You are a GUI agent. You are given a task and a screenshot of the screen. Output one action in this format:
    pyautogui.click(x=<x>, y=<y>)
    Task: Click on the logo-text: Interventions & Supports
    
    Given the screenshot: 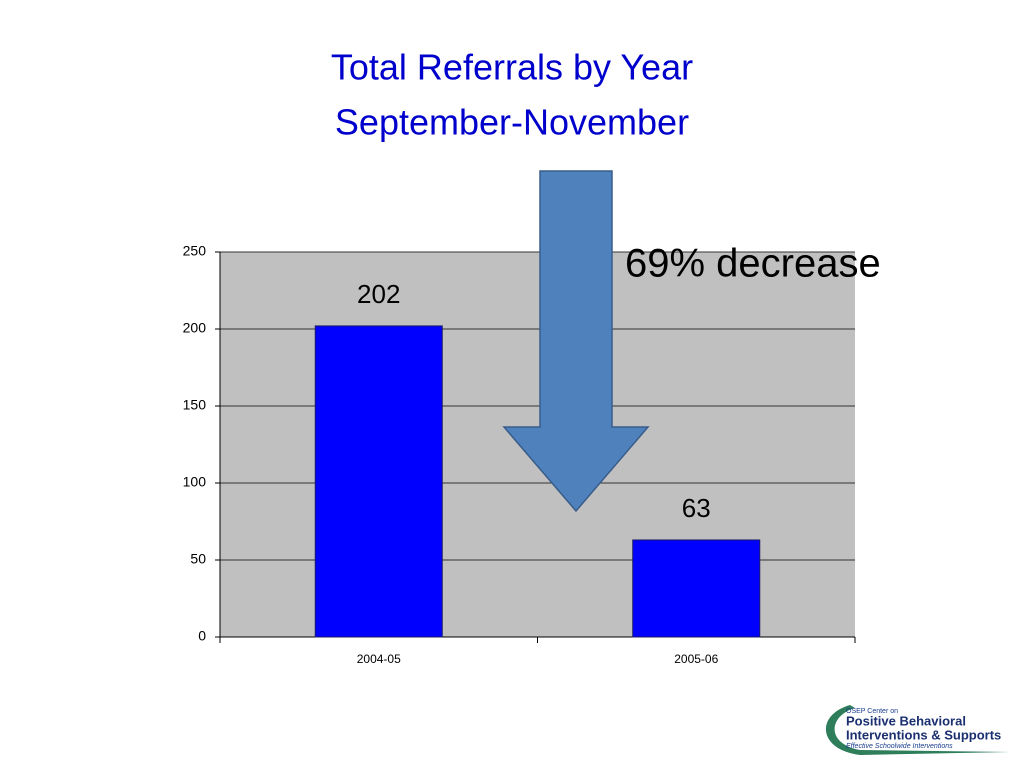 What is the action you would take?
    pyautogui.click(x=923, y=734)
    